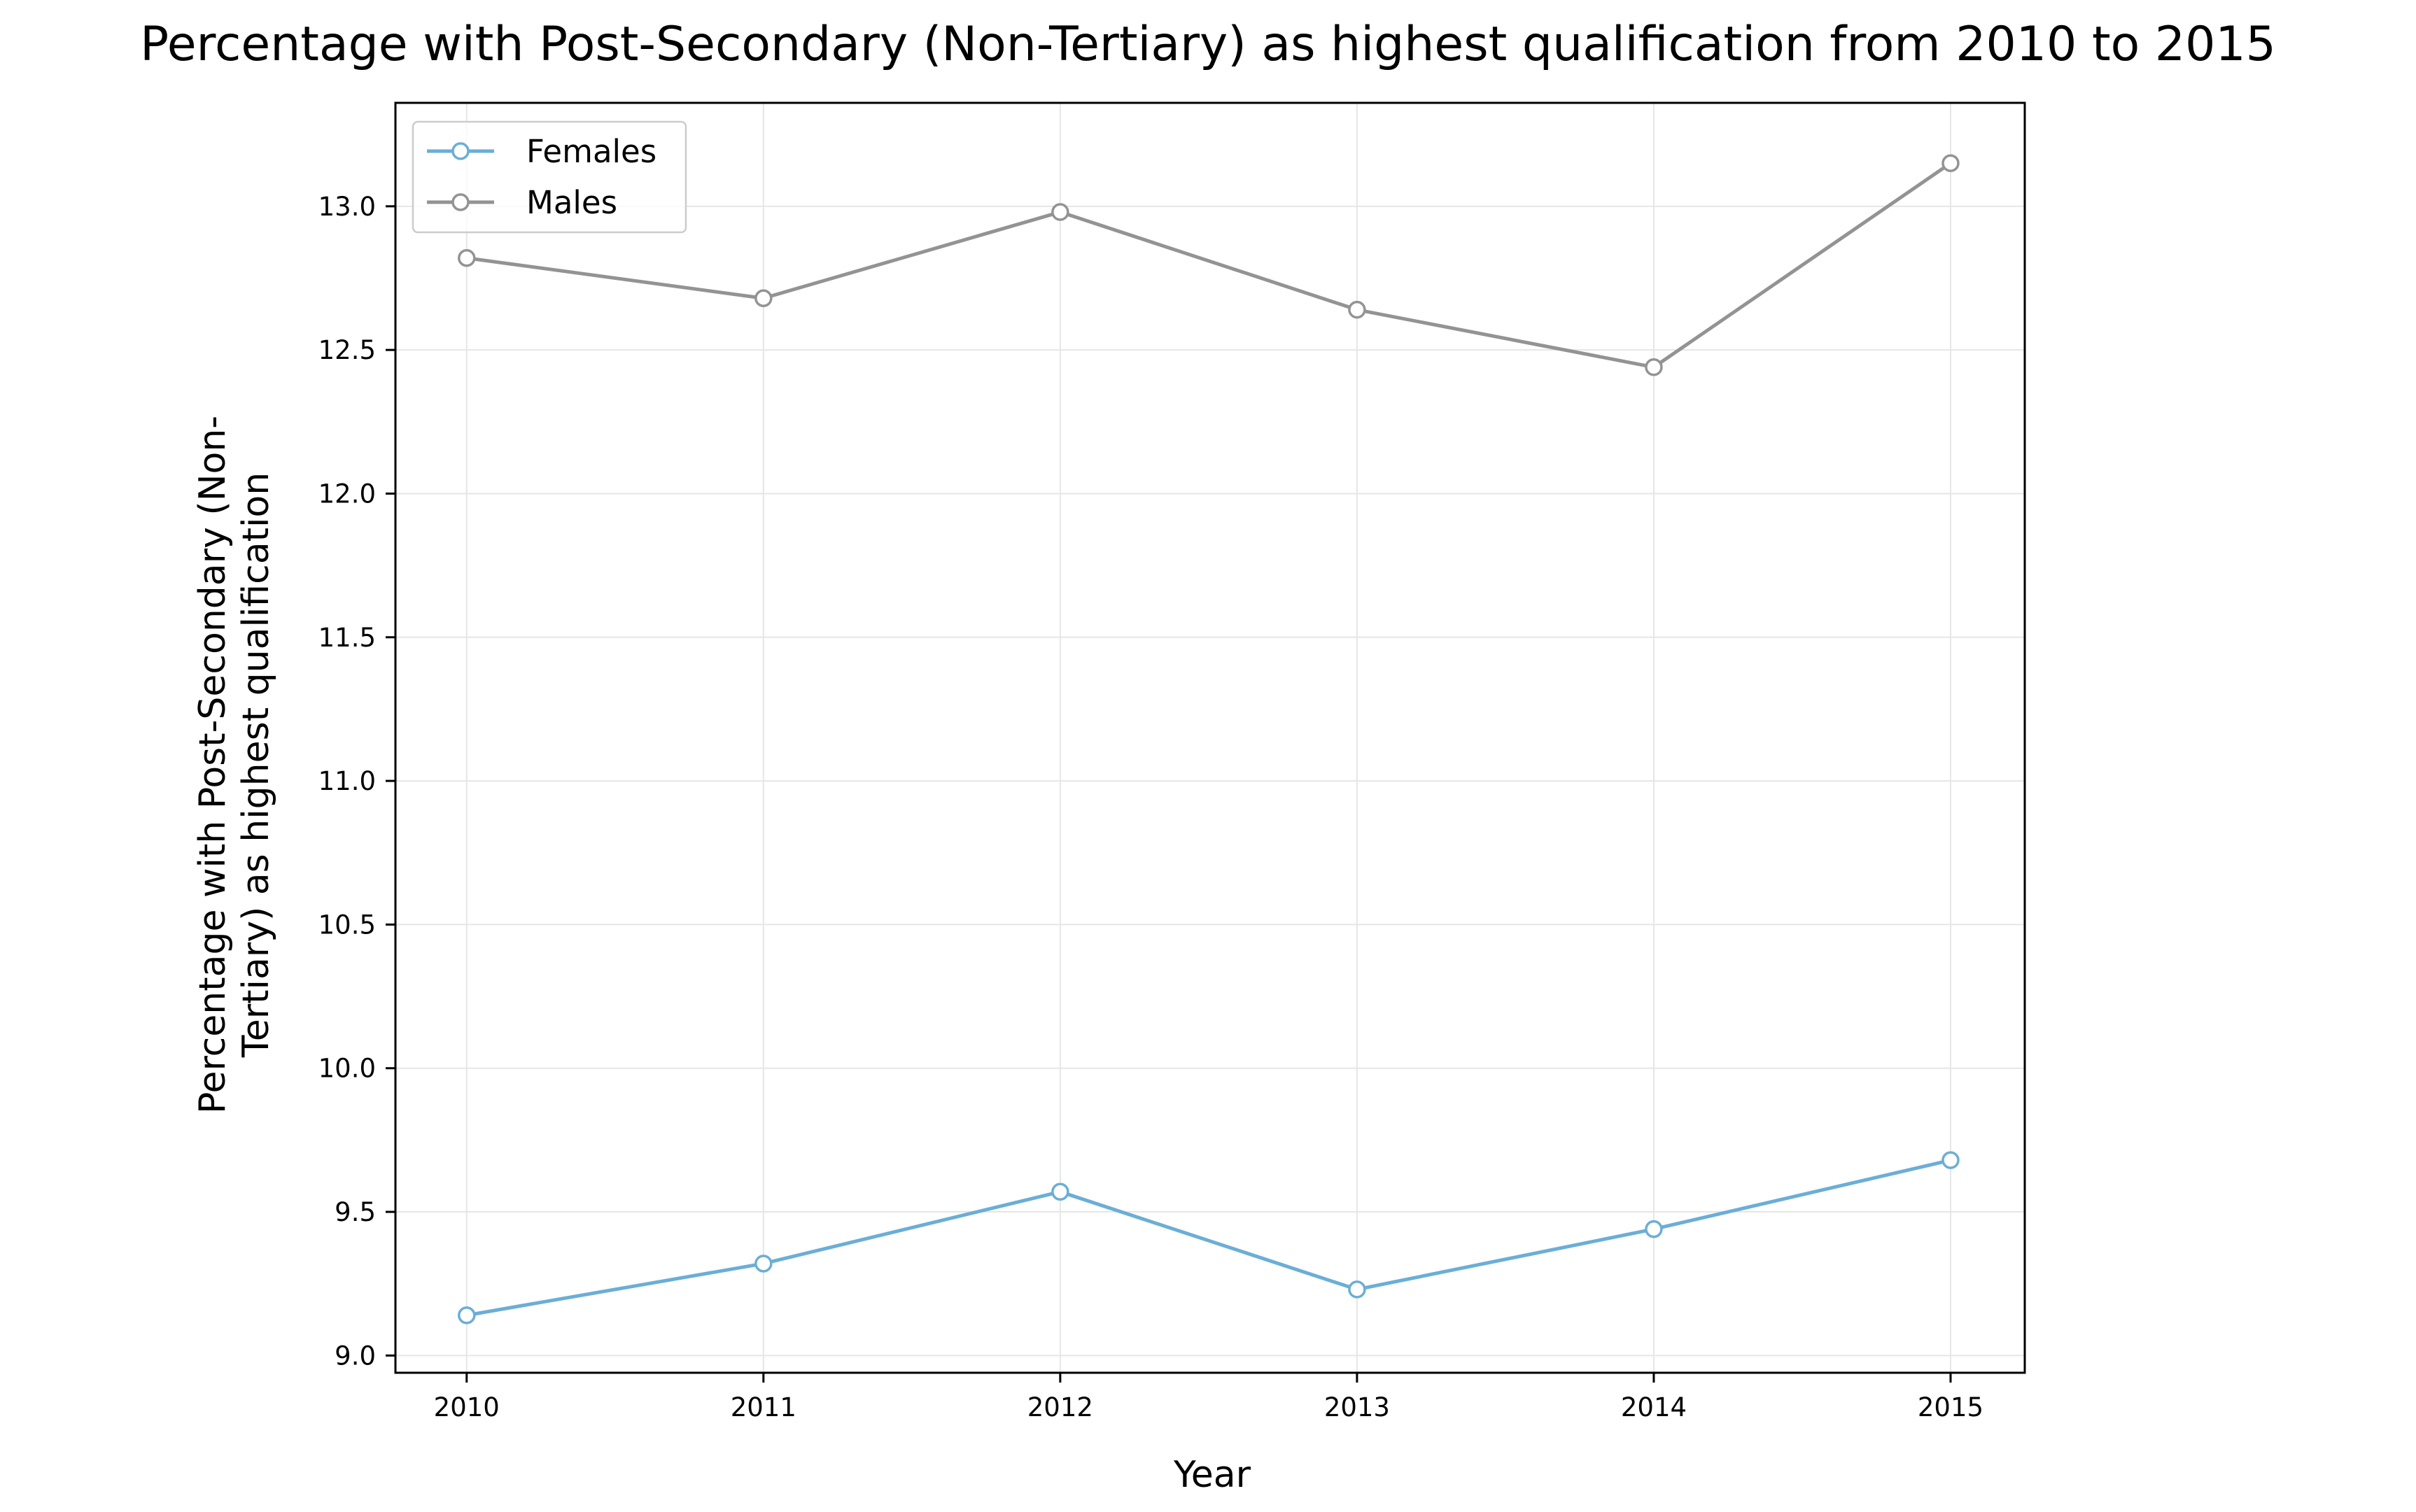 This screenshot has width=2416, height=1512. I want to click on y-tick-label: 11.5, so click(347, 638).